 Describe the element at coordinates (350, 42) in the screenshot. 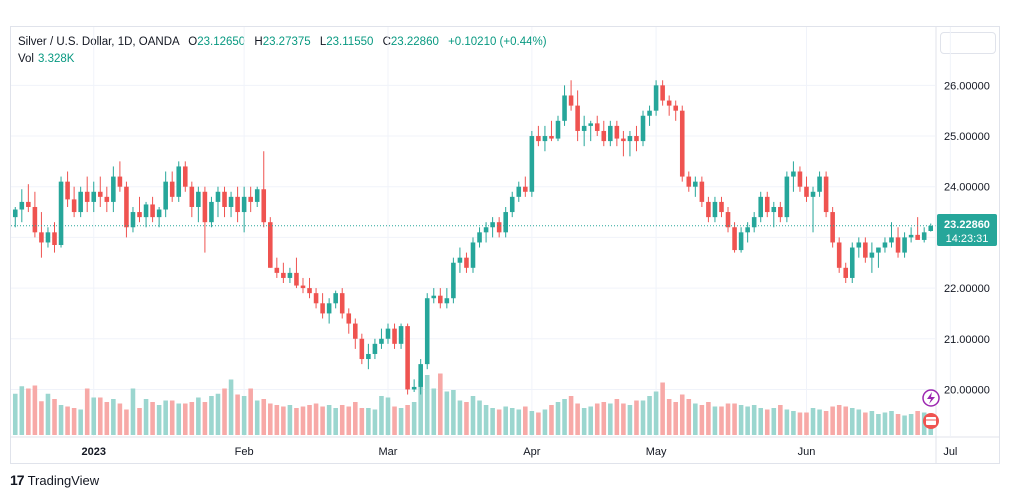

I see `low-value: 23.11550` at that location.